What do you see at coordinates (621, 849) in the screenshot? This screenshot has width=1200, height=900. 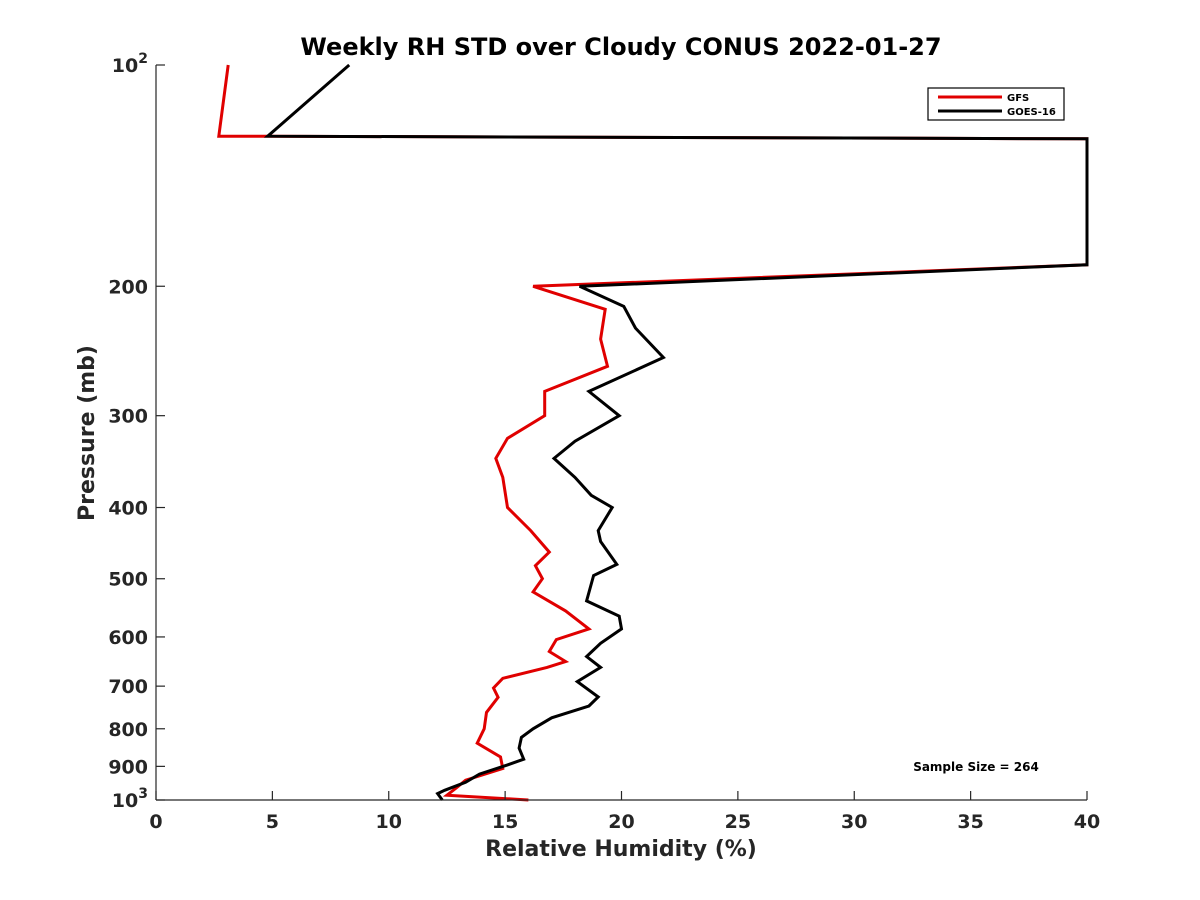 I see `x-axis-label: Relative Humidity (%)` at bounding box center [621, 849].